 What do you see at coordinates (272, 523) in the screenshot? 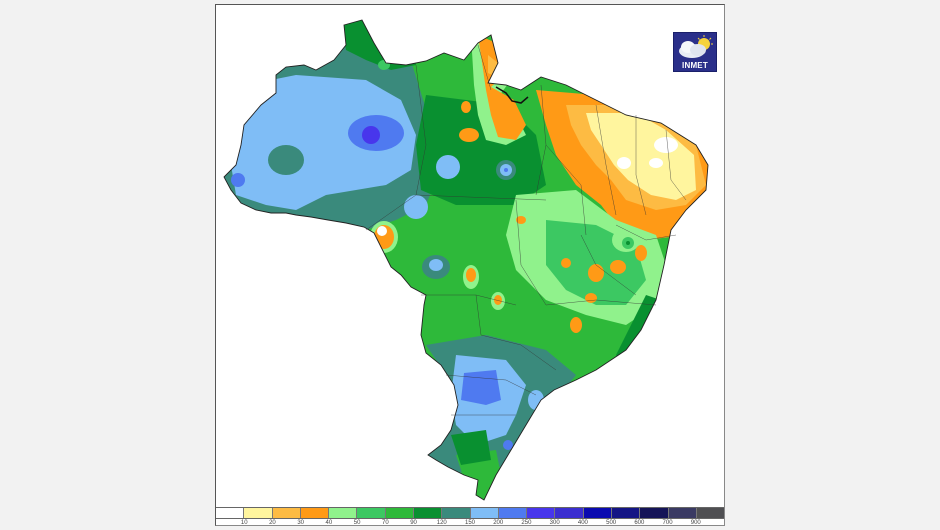
I see `legend-label: 20` at bounding box center [272, 523].